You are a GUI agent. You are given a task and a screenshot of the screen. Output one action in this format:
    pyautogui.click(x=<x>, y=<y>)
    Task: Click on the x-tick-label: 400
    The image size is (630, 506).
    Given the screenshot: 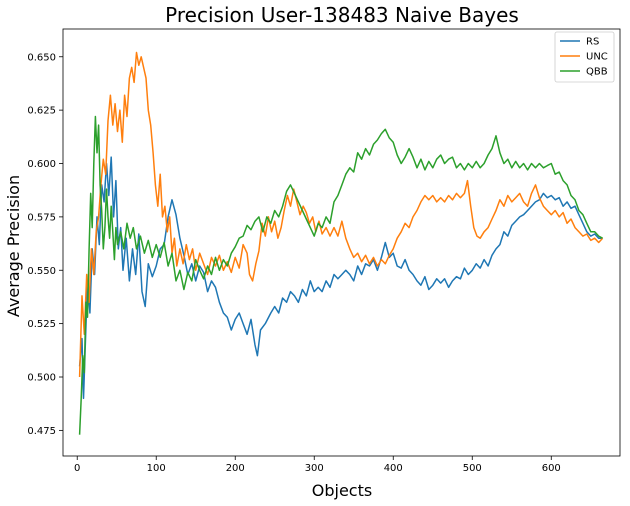 What is the action you would take?
    pyautogui.click(x=393, y=468)
    